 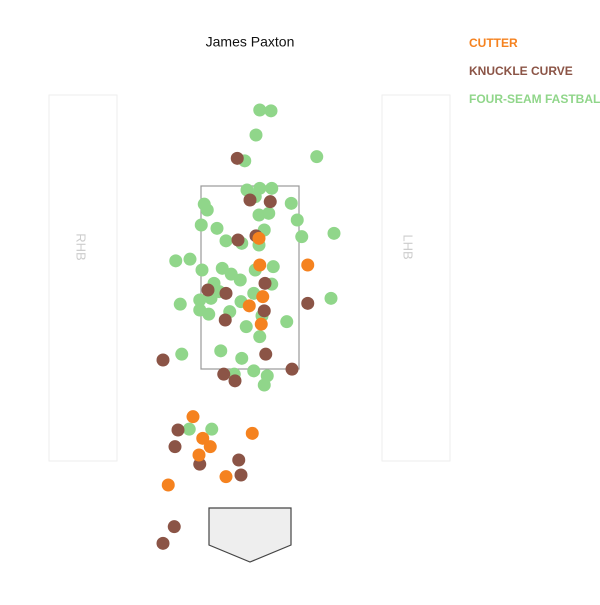 I want to click on legend-entry: CUTTER, so click(x=493, y=43).